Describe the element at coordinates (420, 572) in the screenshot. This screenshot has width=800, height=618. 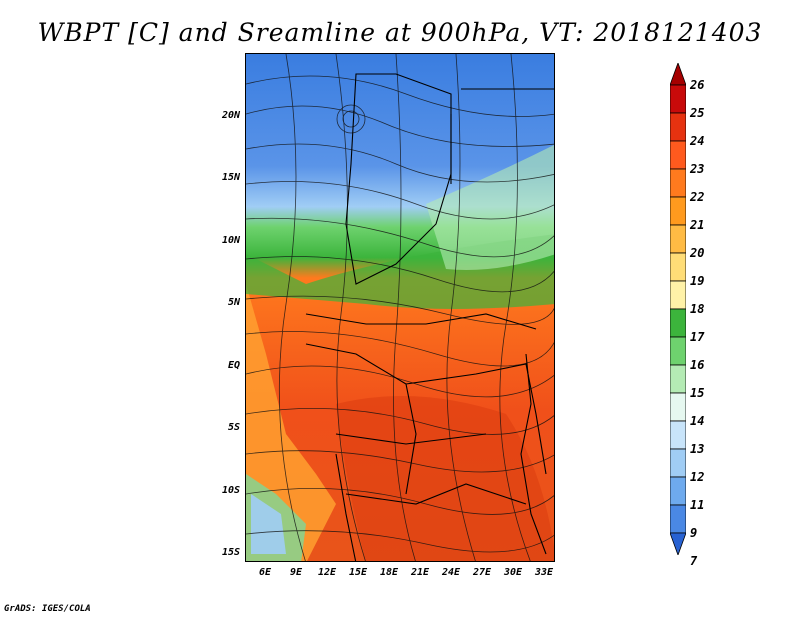
I see `lon-label: 21E` at that location.